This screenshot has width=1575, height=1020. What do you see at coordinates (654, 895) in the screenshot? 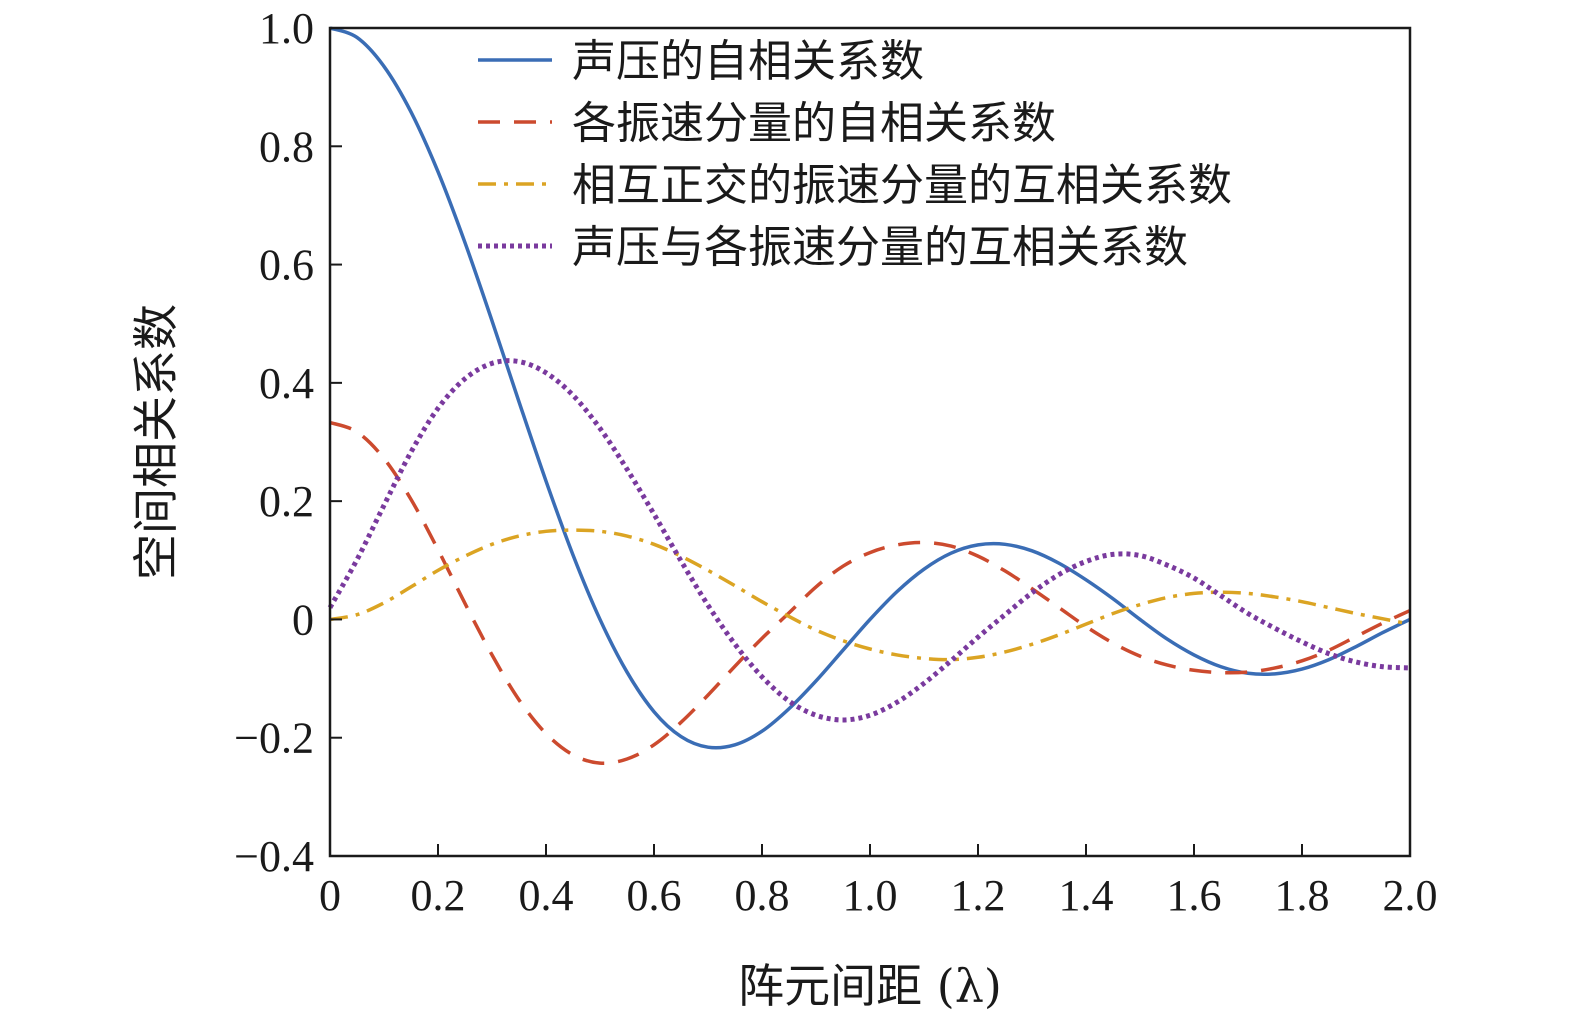
I see `x-tick-label: 0.6` at bounding box center [654, 895].